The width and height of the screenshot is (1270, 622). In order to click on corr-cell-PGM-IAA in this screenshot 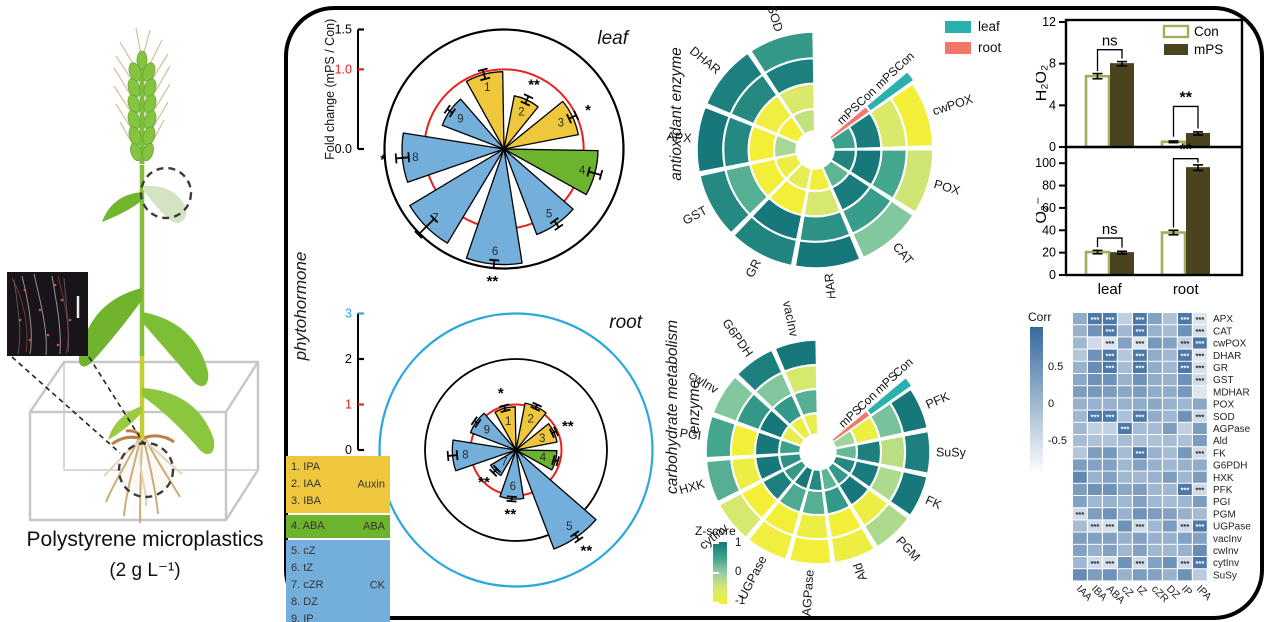, I will do `click(1080, 514)`.